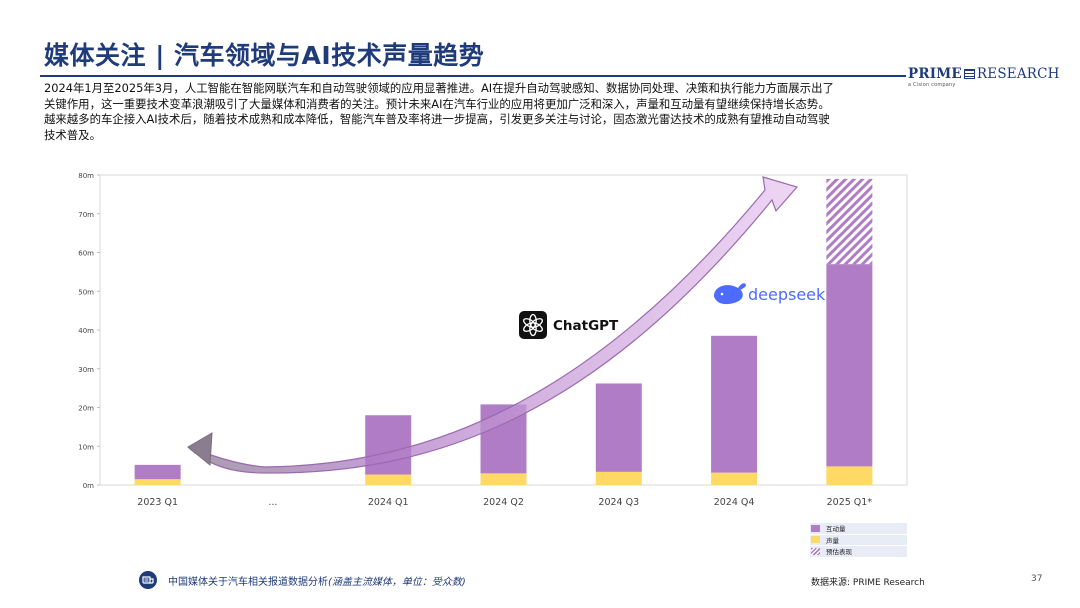  I want to click on logo-main-text: PRIME, so click(935, 74).